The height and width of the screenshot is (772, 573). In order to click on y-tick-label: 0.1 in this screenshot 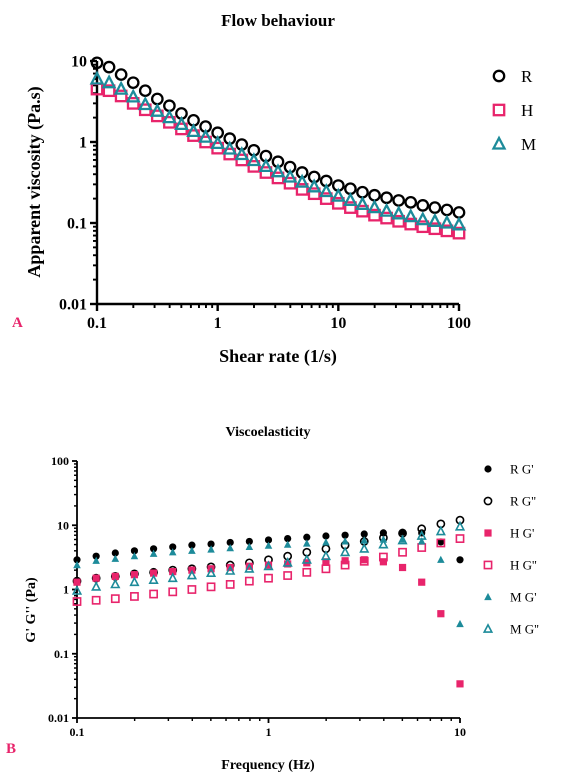, I will do `click(61, 654)`.